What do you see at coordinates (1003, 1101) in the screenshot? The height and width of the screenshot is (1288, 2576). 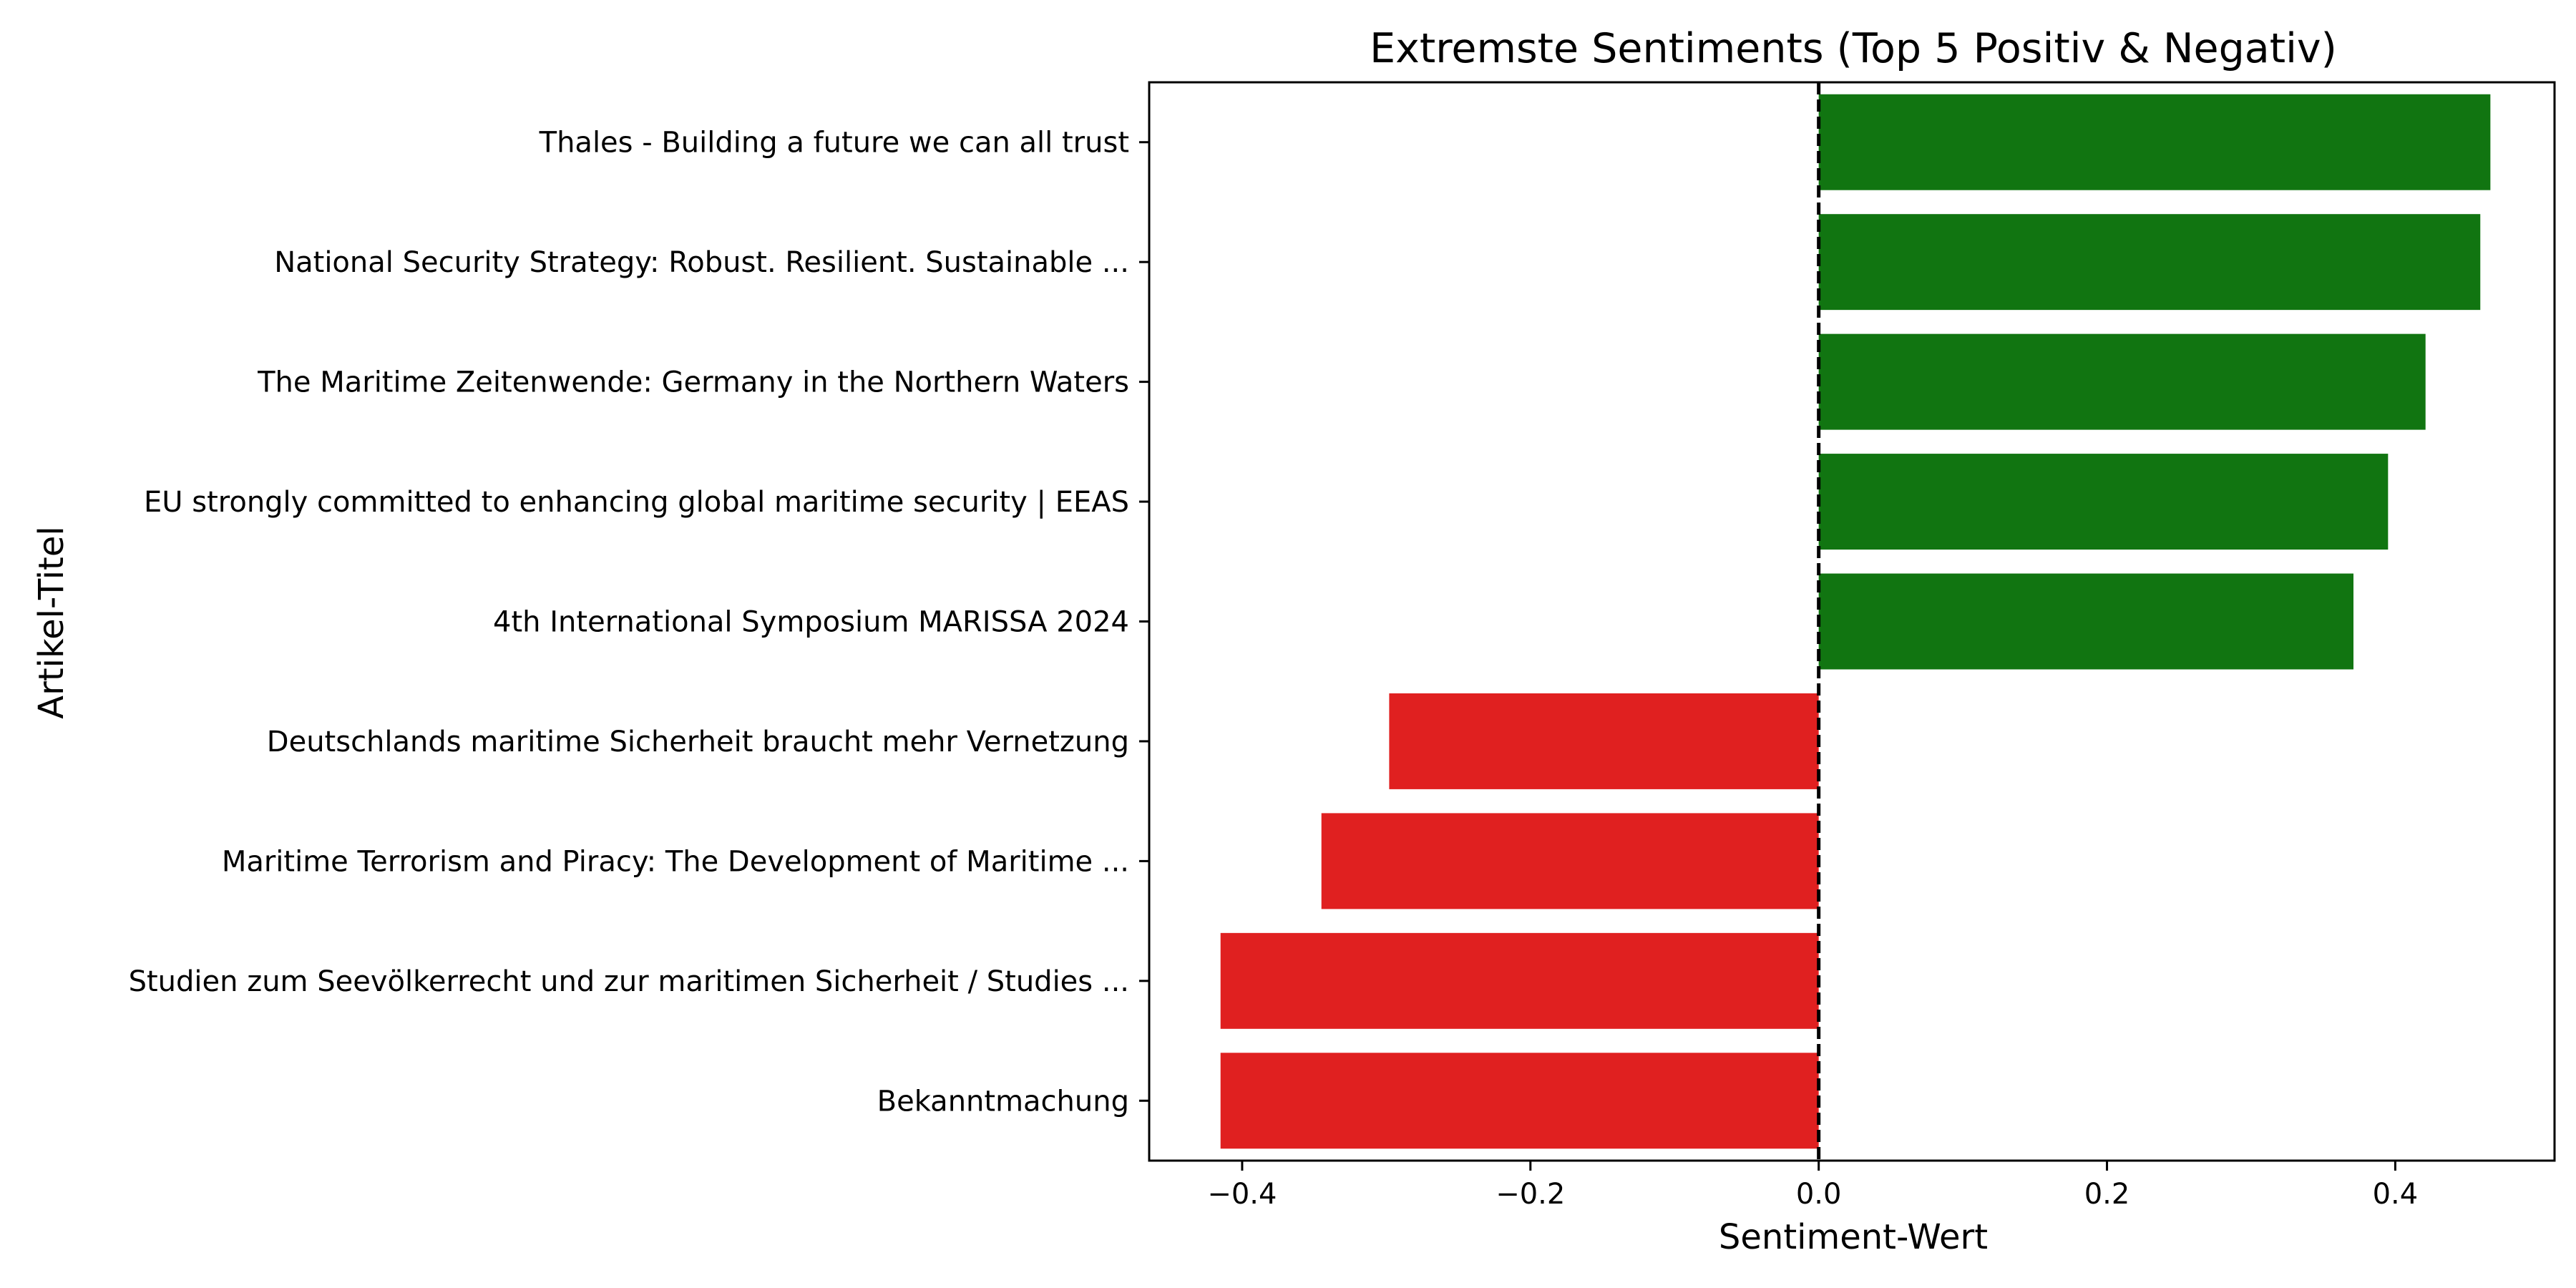 I see `y-tick-label: Bekanntmachung` at bounding box center [1003, 1101].